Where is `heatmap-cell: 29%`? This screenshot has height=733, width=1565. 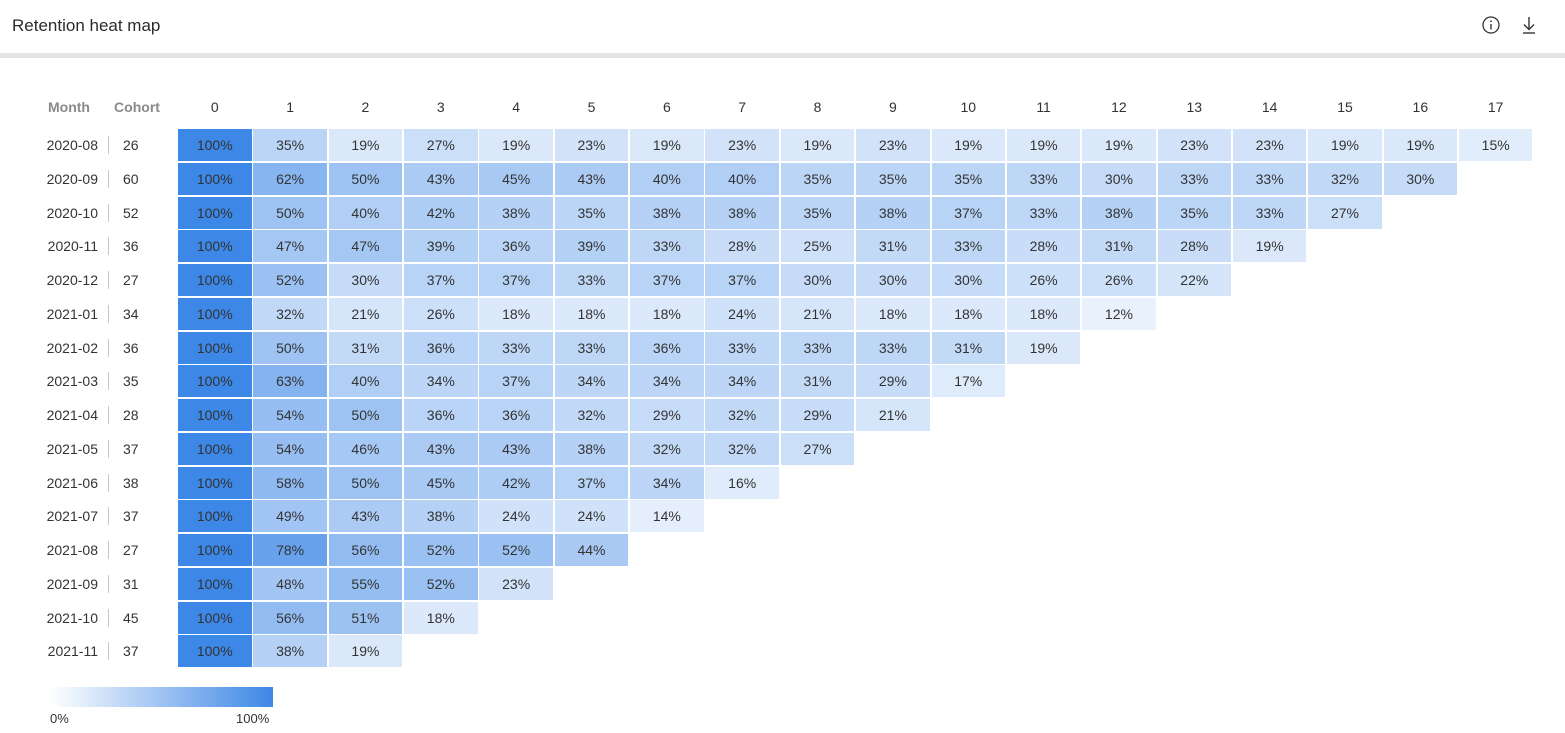 heatmap-cell: 29% is located at coordinates (667, 415).